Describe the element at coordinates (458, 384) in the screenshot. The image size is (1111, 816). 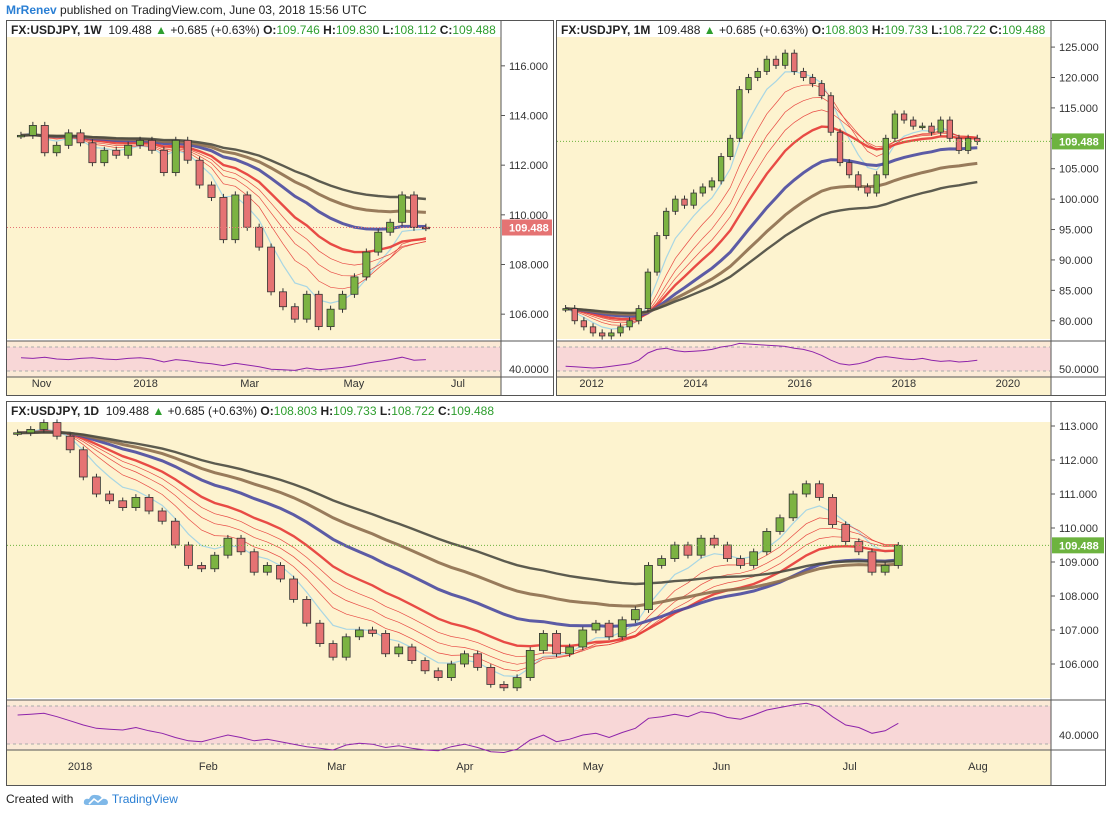
I see `x-tick-label: Jul` at that location.